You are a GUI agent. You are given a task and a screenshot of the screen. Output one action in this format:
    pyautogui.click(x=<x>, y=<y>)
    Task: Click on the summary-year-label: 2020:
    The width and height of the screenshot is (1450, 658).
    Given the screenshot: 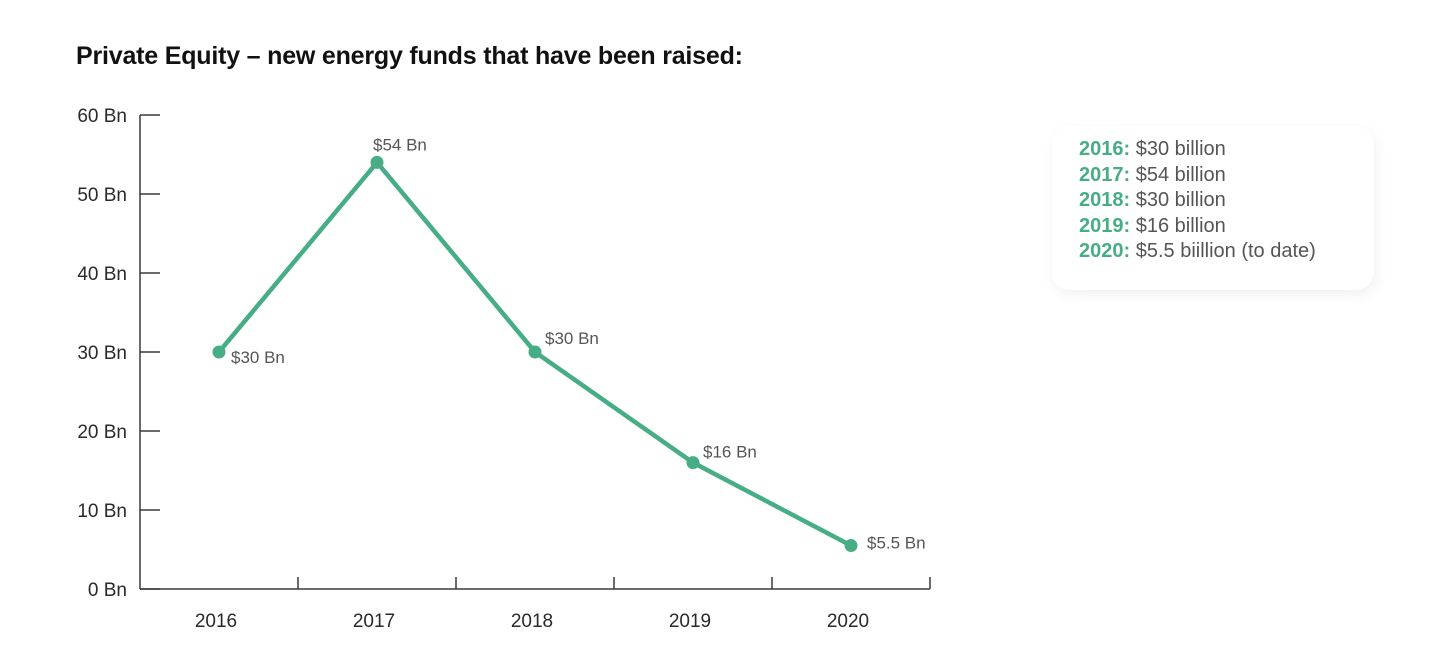 What is the action you would take?
    pyautogui.click(x=1105, y=251)
    